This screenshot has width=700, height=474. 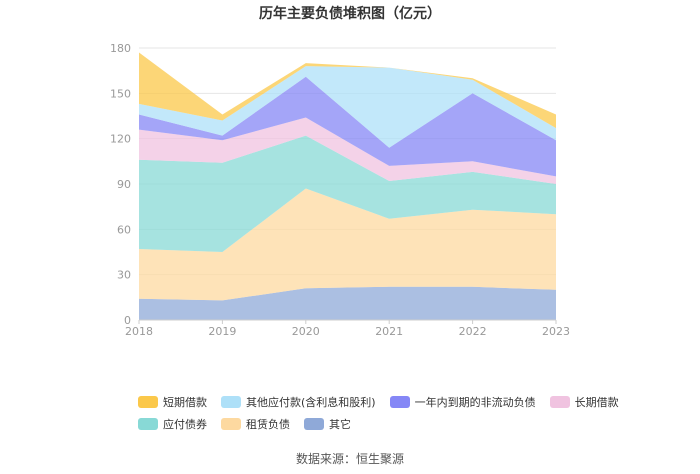 What do you see at coordinates (340, 424) in the screenshot?
I see `legend-label: 其它` at bounding box center [340, 424].